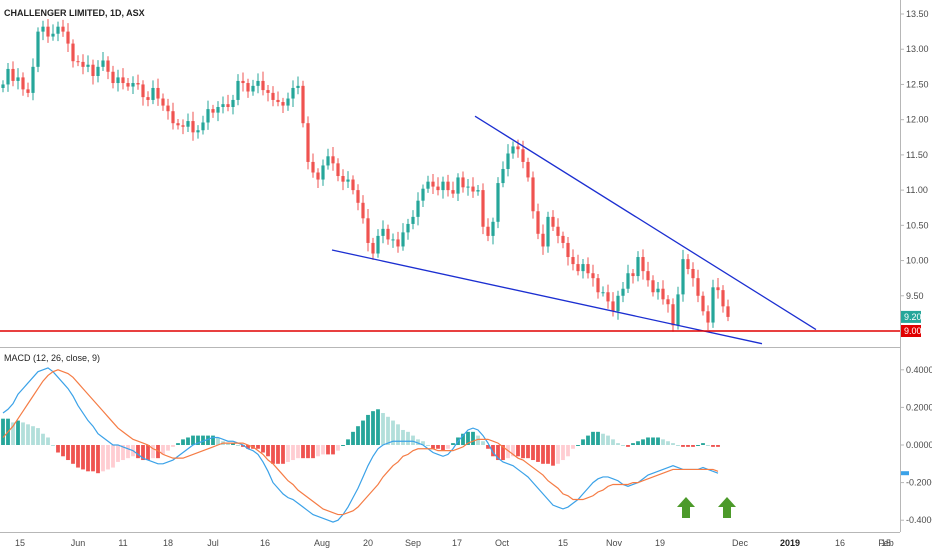  Describe the element at coordinates (74, 13) in the screenshot. I see `price-chart-title: CHALLENGER LIMITED, 1D, ASX` at that location.